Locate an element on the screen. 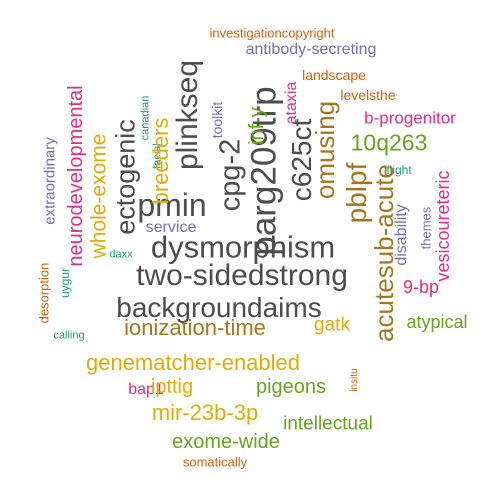 Image resolution: width=500 pixels, height=500 pixels. word-themes: themes is located at coordinates (426, 228).